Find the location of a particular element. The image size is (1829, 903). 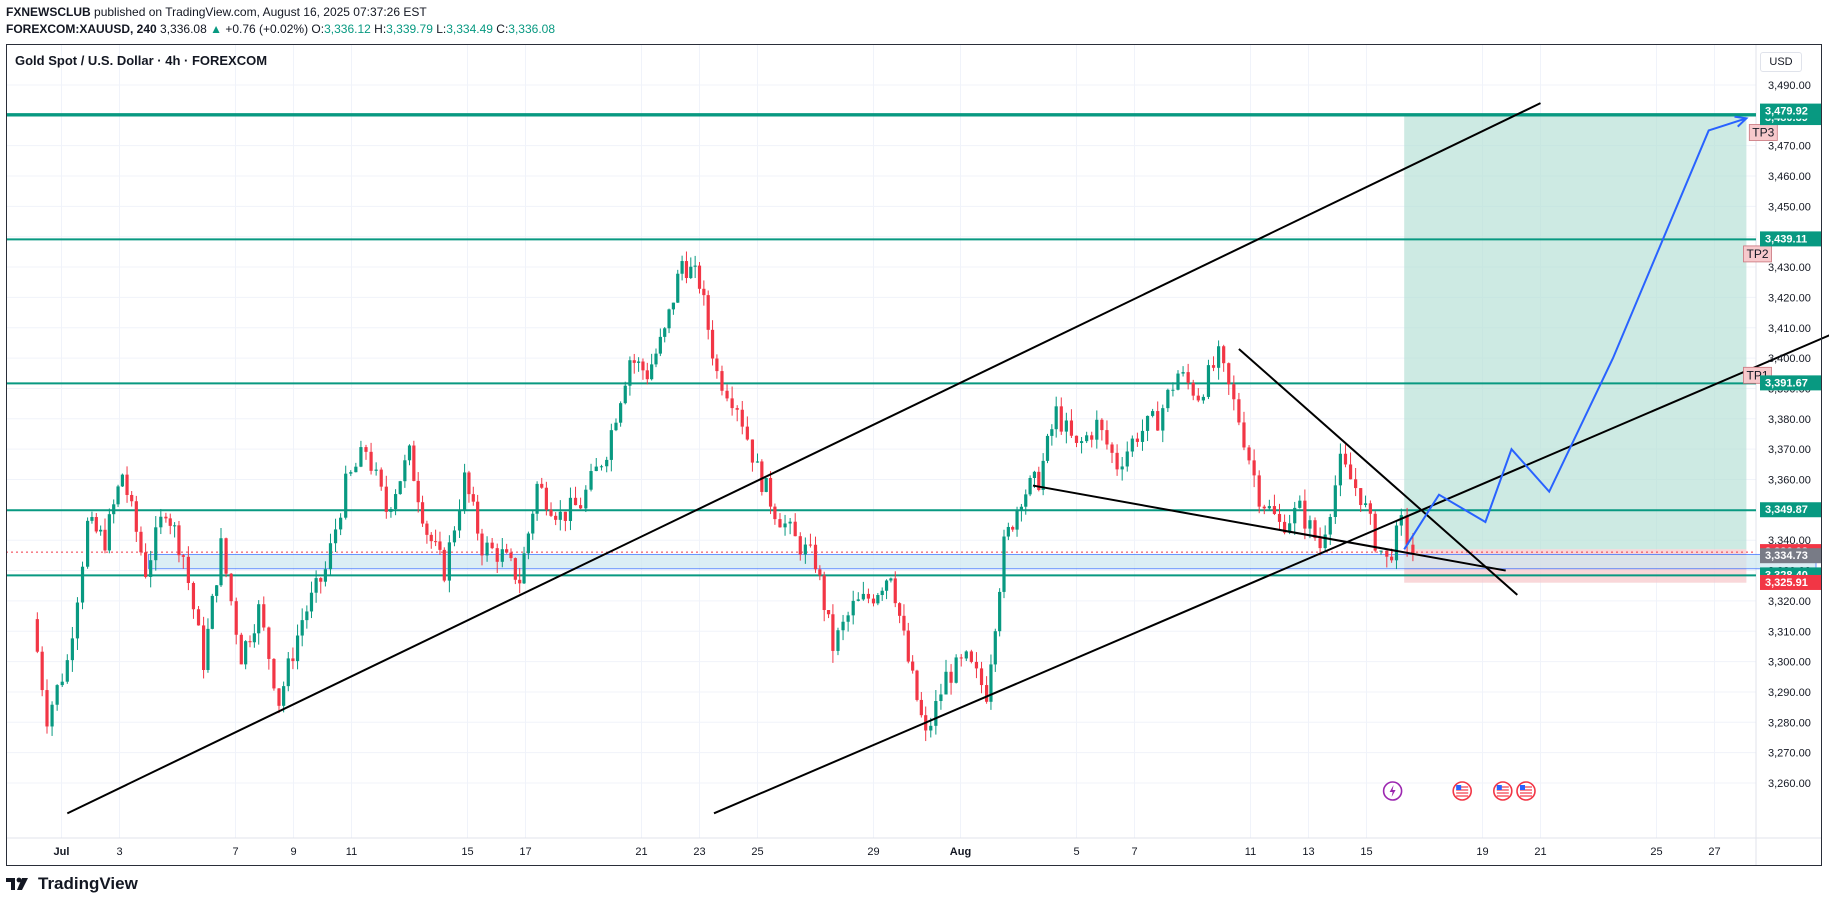

price-tick-label: 3,320.00 is located at coordinates (1789, 602).